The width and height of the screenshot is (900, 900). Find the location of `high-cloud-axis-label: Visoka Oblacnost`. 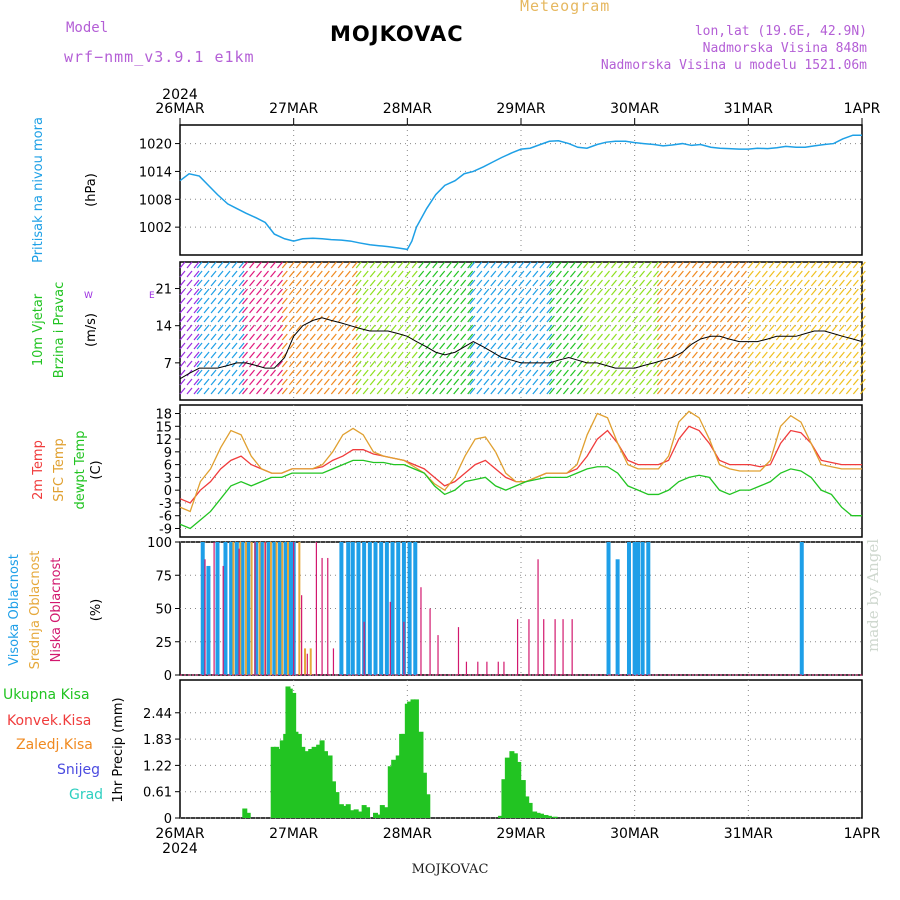

high-cloud-axis-label: Visoka Oblacnost is located at coordinates (14, 610).